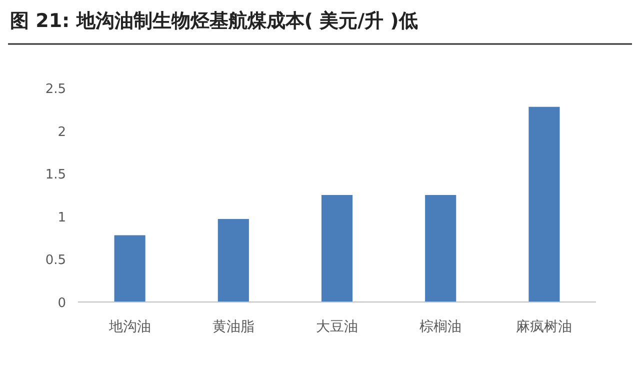  I want to click on y-tick-label: 0, so click(62, 303).